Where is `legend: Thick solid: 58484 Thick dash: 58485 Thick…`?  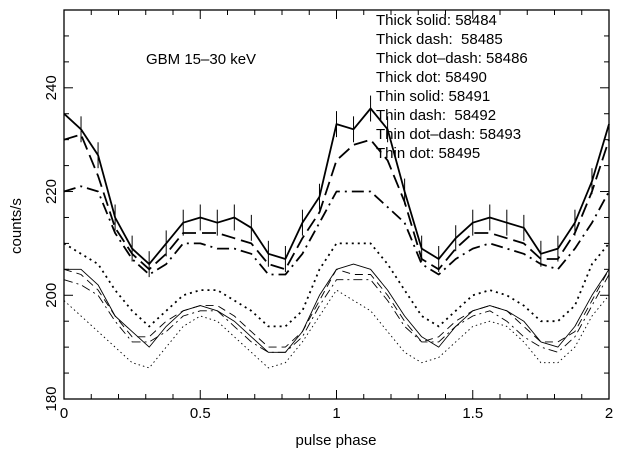
legend: Thick solid: 58484 Thick dash: 58485 Thick… is located at coordinates (452, 87).